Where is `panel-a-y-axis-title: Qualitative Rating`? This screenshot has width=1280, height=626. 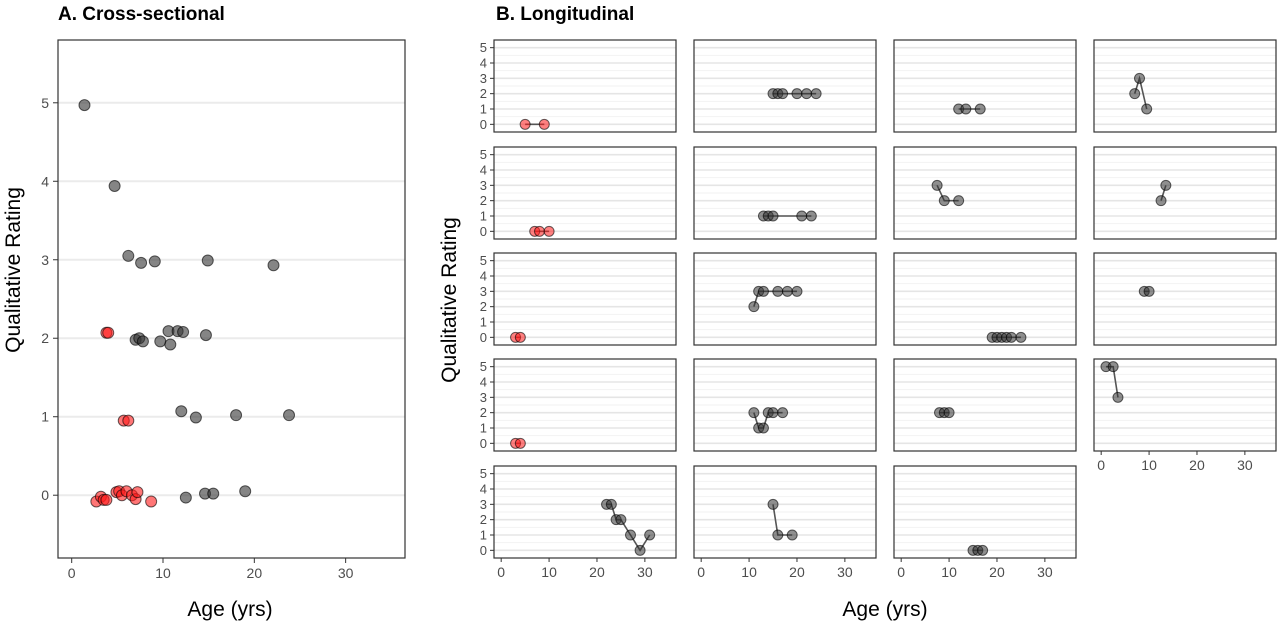 panel-a-y-axis-title: Qualitative Rating is located at coordinates (13, 270).